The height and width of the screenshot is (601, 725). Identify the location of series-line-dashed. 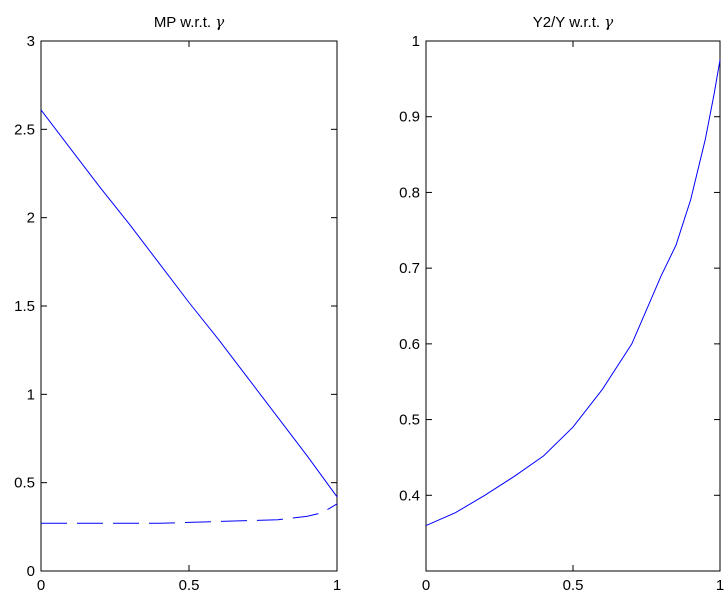
(189, 513).